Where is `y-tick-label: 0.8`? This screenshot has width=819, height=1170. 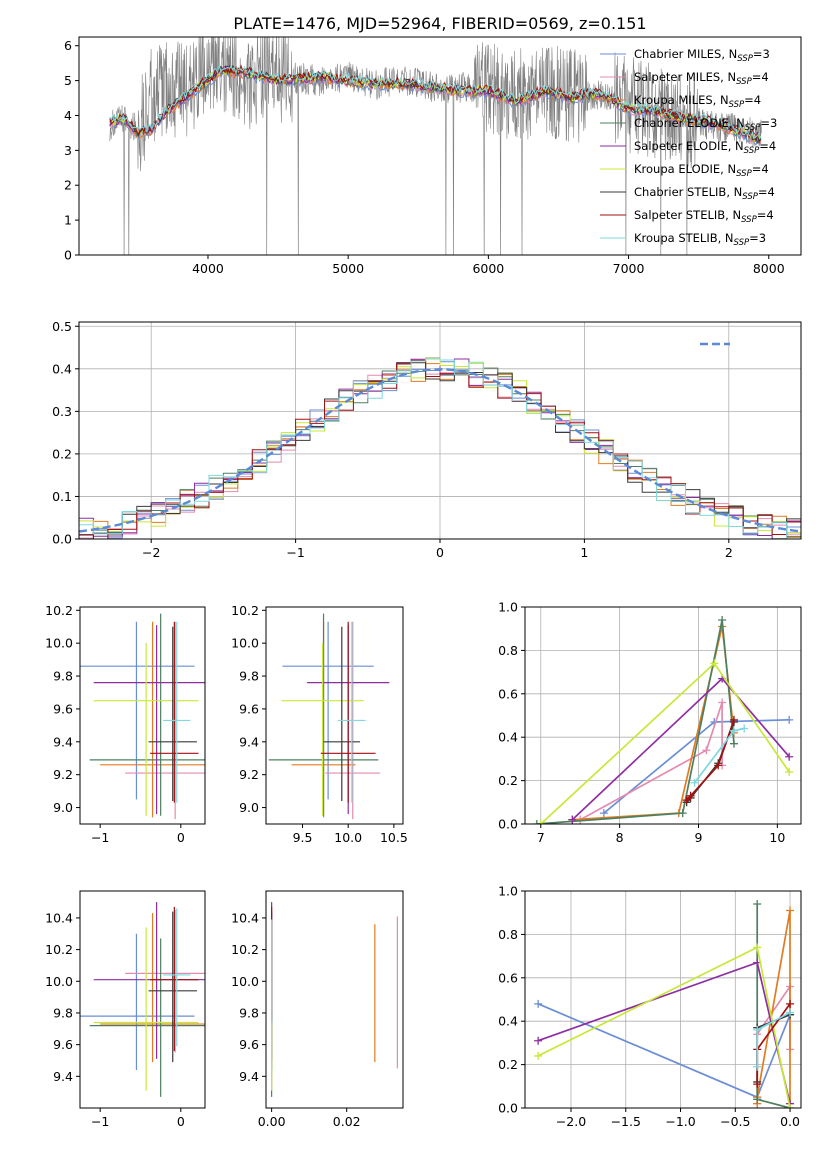 y-tick-label: 0.8 is located at coordinates (508, 650).